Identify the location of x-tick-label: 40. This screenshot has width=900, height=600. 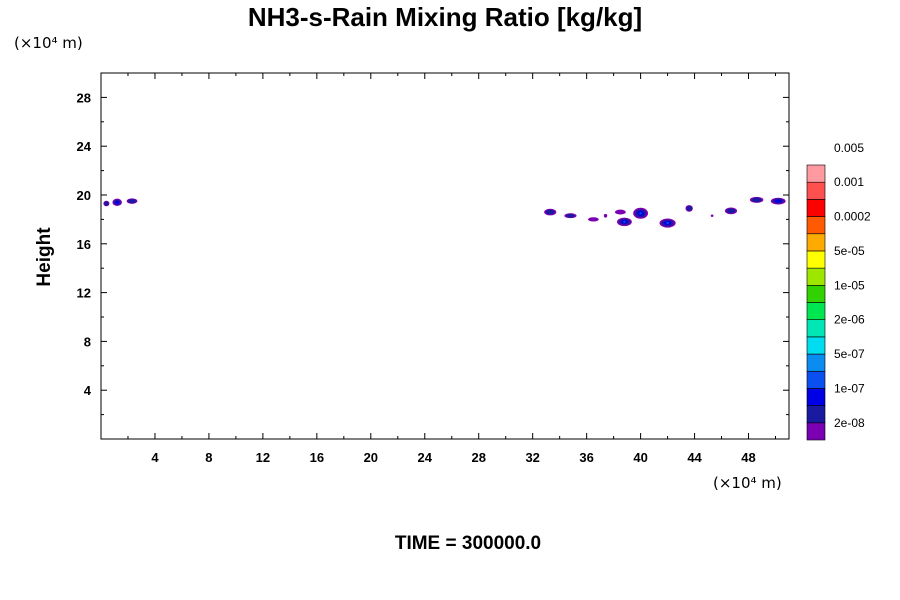
(640, 457).